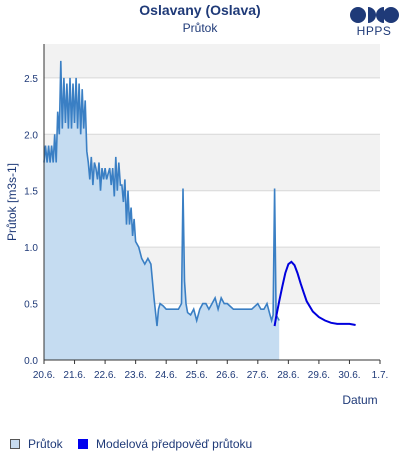 This screenshot has height=460, width=400. I want to click on legend-swatch-model, so click(83, 444).